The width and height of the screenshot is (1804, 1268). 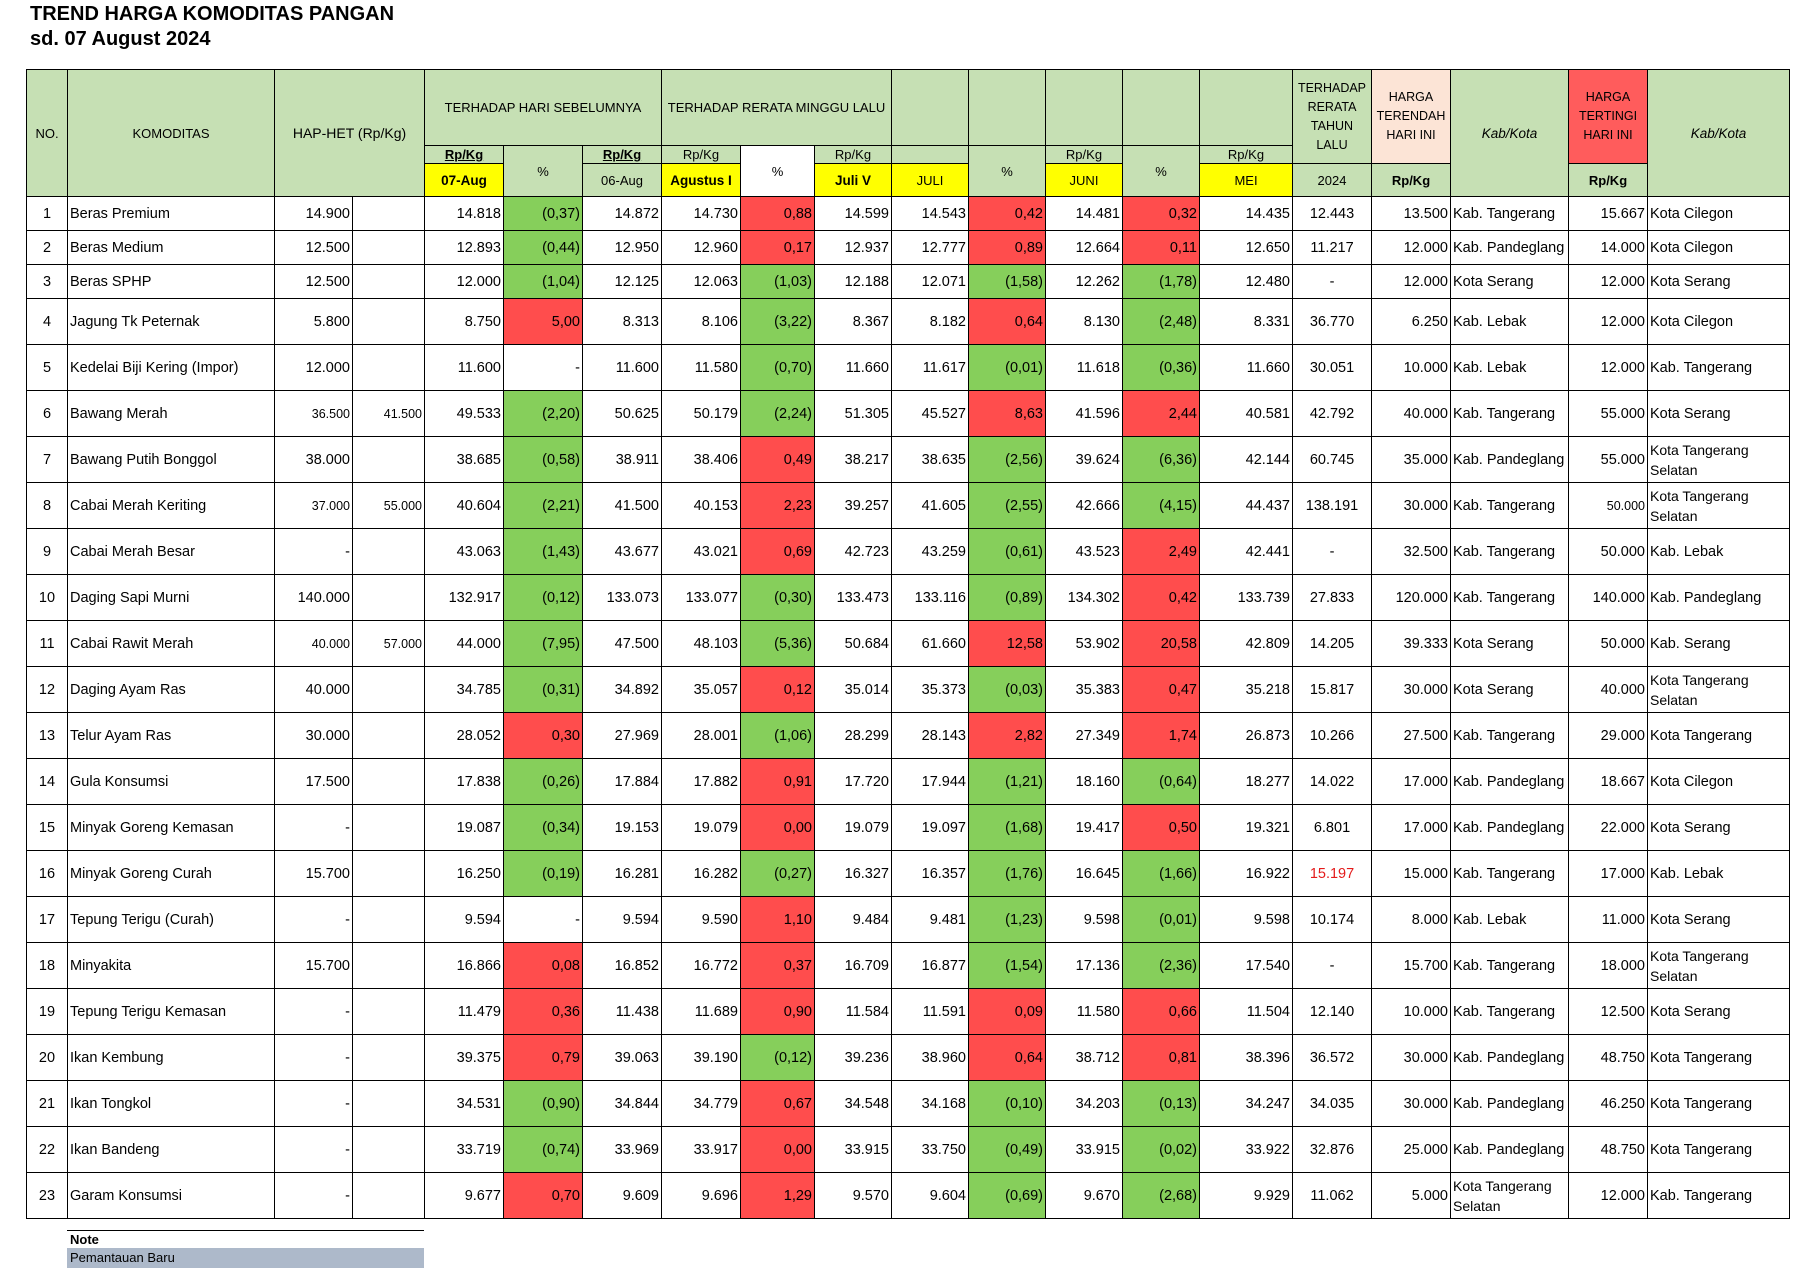 I want to click on pct-juni: 2,44, so click(x=1161, y=413).